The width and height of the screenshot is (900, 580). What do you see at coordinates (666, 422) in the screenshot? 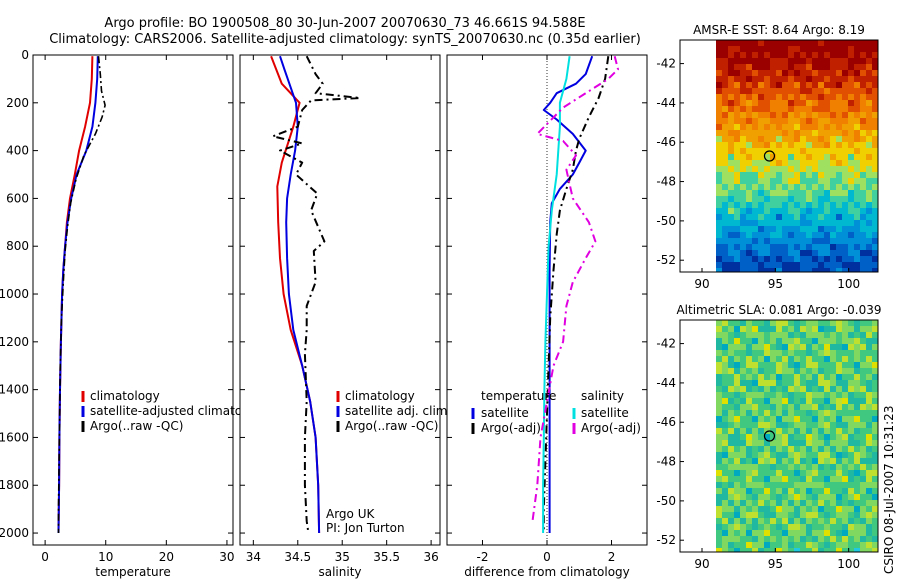
I see `sla-ytick-label-2: -46` at bounding box center [666, 422].